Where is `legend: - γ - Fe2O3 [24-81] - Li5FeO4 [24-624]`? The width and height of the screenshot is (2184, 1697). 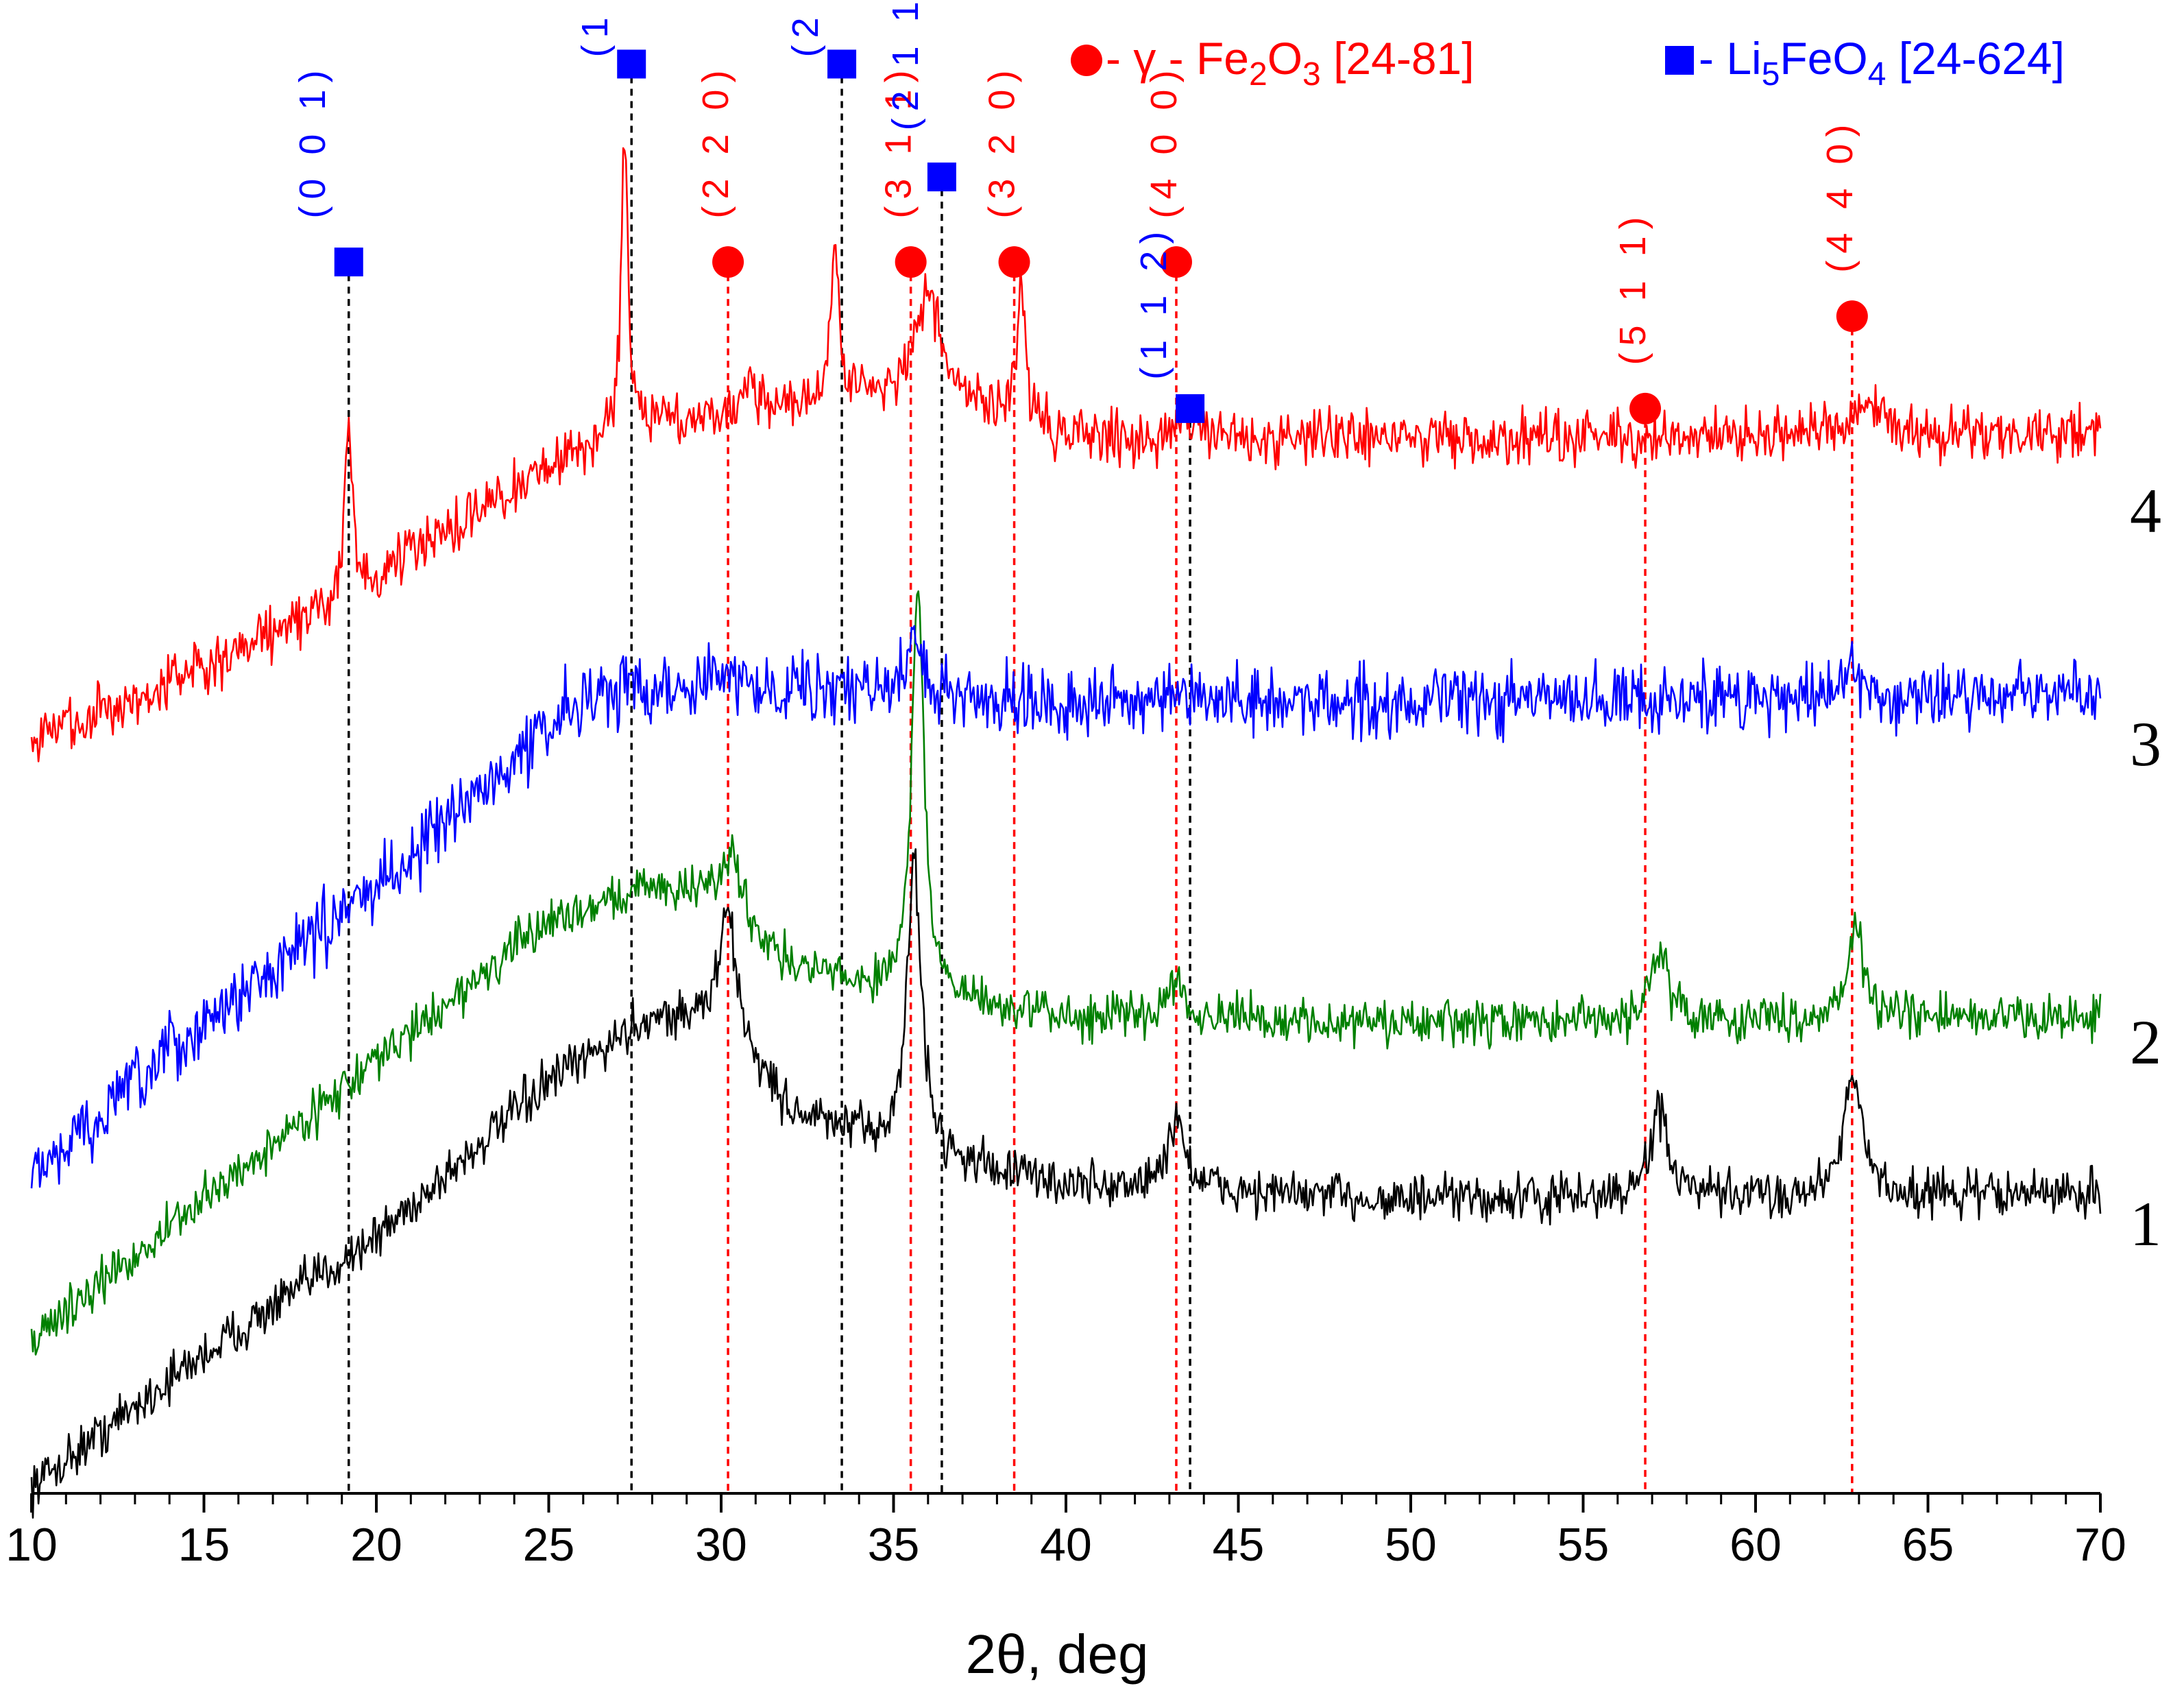 legend: - γ - Fe2O3 [24-81] - Li5FeO4 [24-624] is located at coordinates (1568, 63).